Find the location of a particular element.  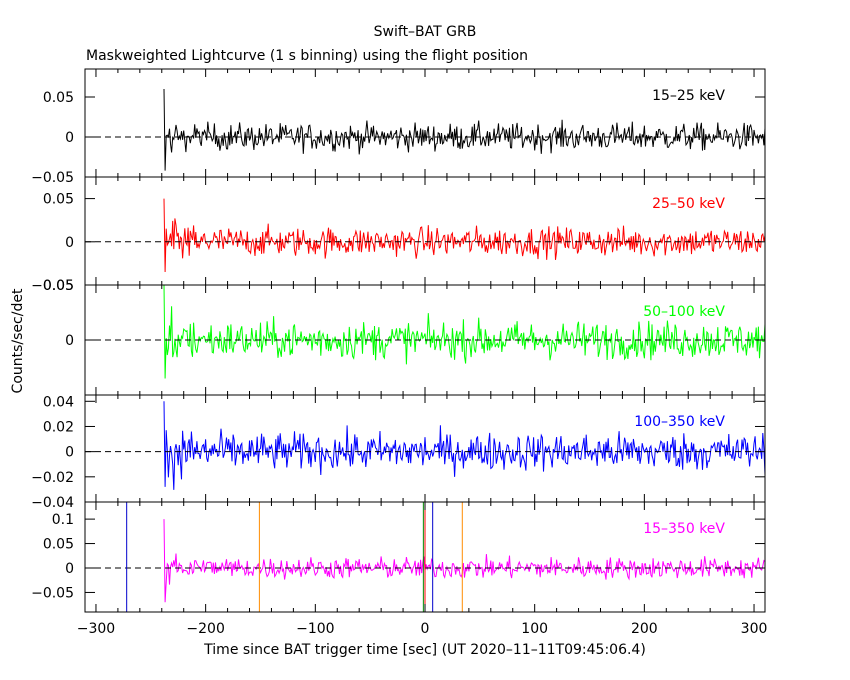

y-tick-label: −0.02 is located at coordinates (52, 478).